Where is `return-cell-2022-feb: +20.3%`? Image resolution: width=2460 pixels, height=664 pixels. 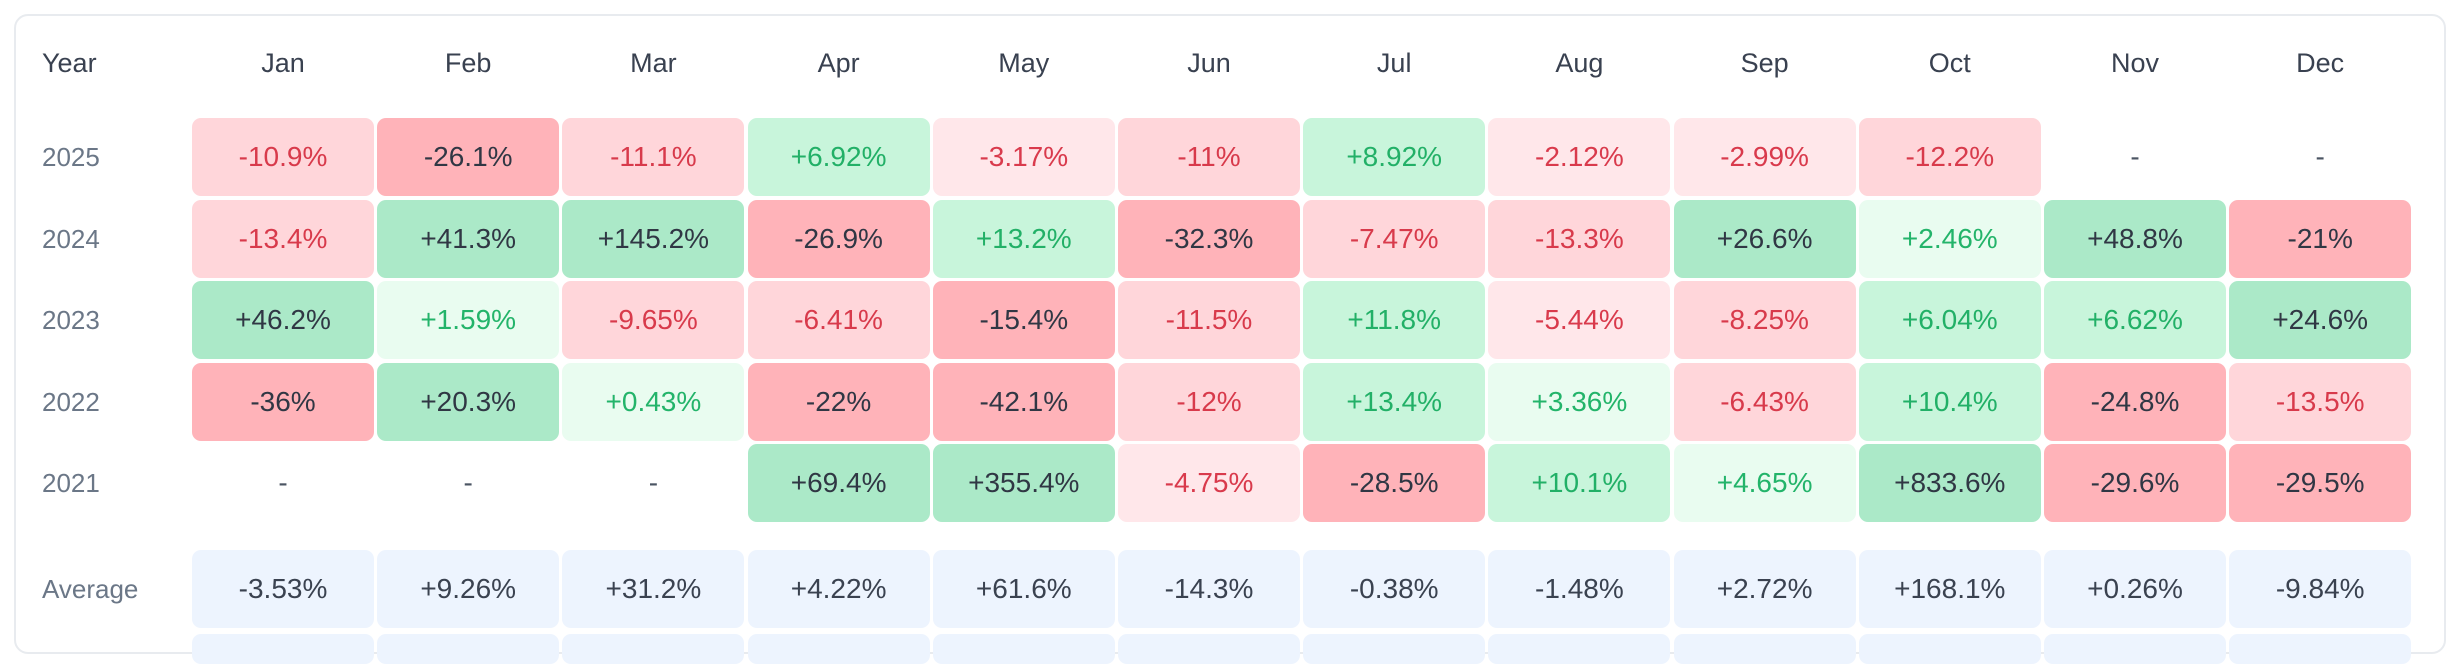 return-cell-2022-feb: +20.3% is located at coordinates (468, 401).